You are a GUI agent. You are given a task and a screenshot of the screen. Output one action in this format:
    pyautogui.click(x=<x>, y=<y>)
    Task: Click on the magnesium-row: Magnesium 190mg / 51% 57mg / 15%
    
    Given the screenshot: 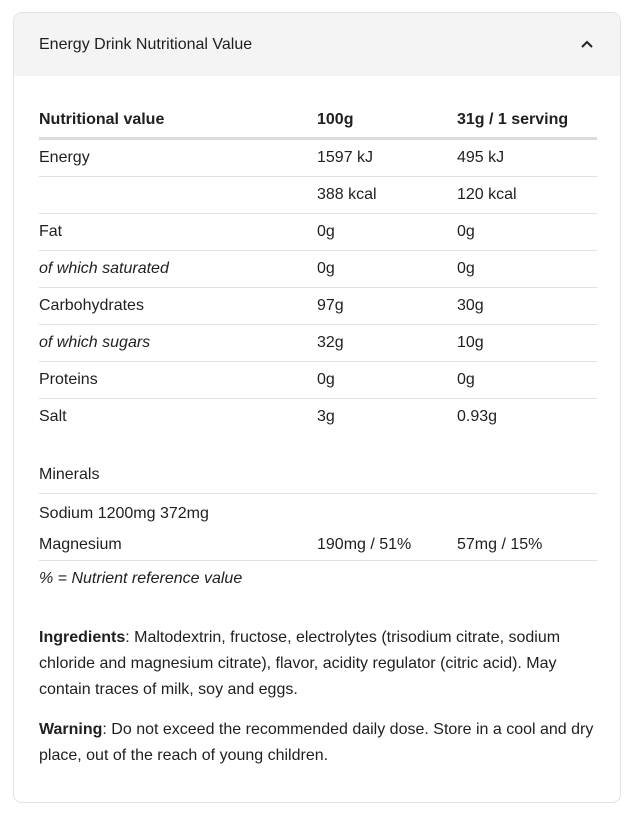 What is the action you would take?
    pyautogui.click(x=318, y=544)
    